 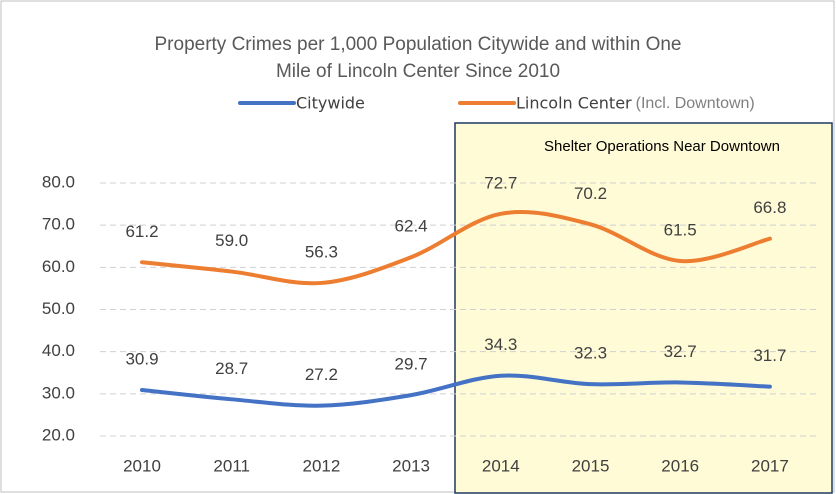 I want to click on y-tick-label: 70.0, so click(x=58, y=224).